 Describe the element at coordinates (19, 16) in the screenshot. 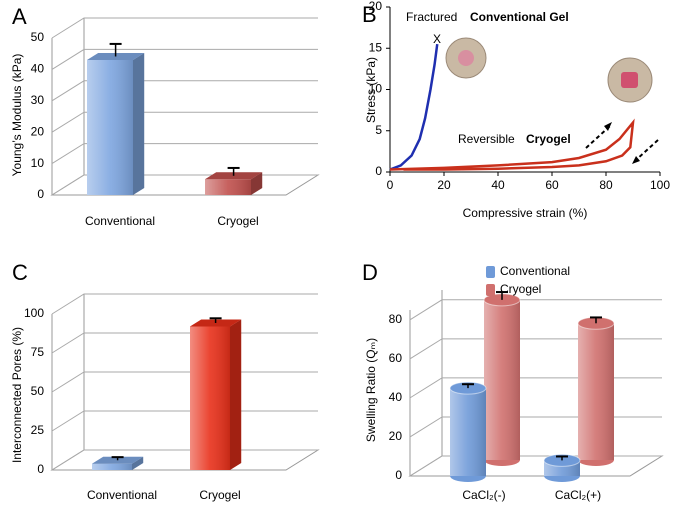

I see `panel-label: A` at that location.